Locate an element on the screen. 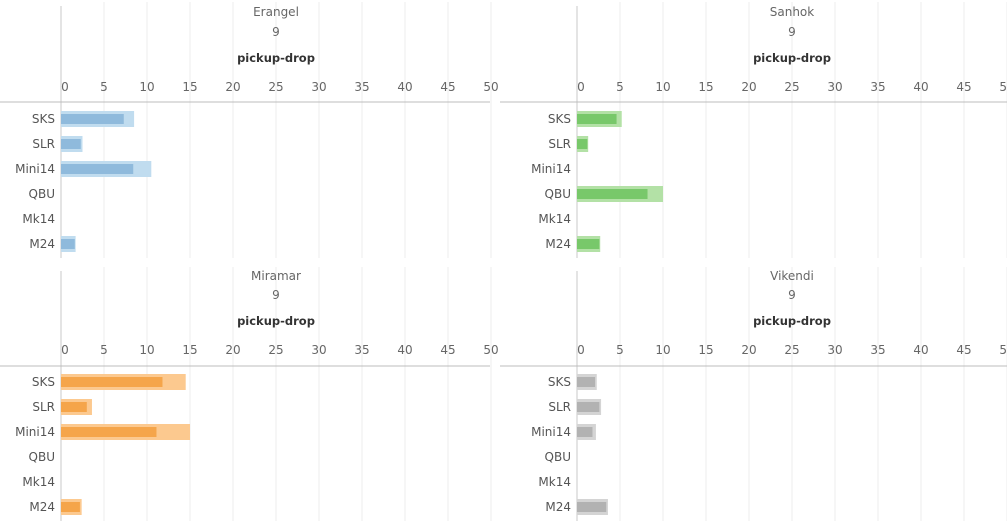 The height and width of the screenshot is (526, 1007). panel-title: Miramar is located at coordinates (276, 276).